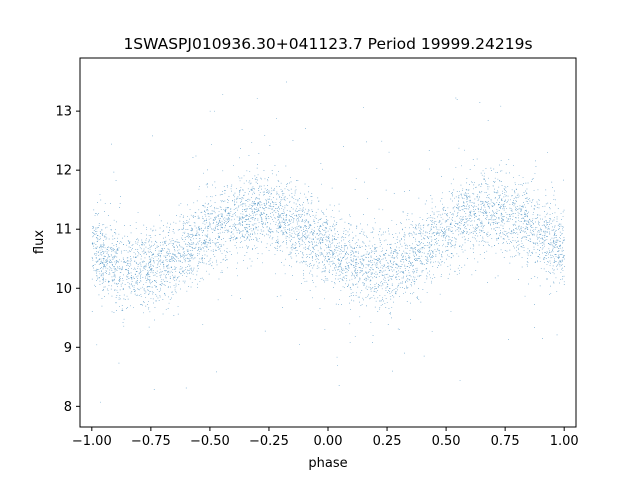  What do you see at coordinates (328, 441) in the screenshot?
I see `x-tick-label: 0.00` at bounding box center [328, 441].